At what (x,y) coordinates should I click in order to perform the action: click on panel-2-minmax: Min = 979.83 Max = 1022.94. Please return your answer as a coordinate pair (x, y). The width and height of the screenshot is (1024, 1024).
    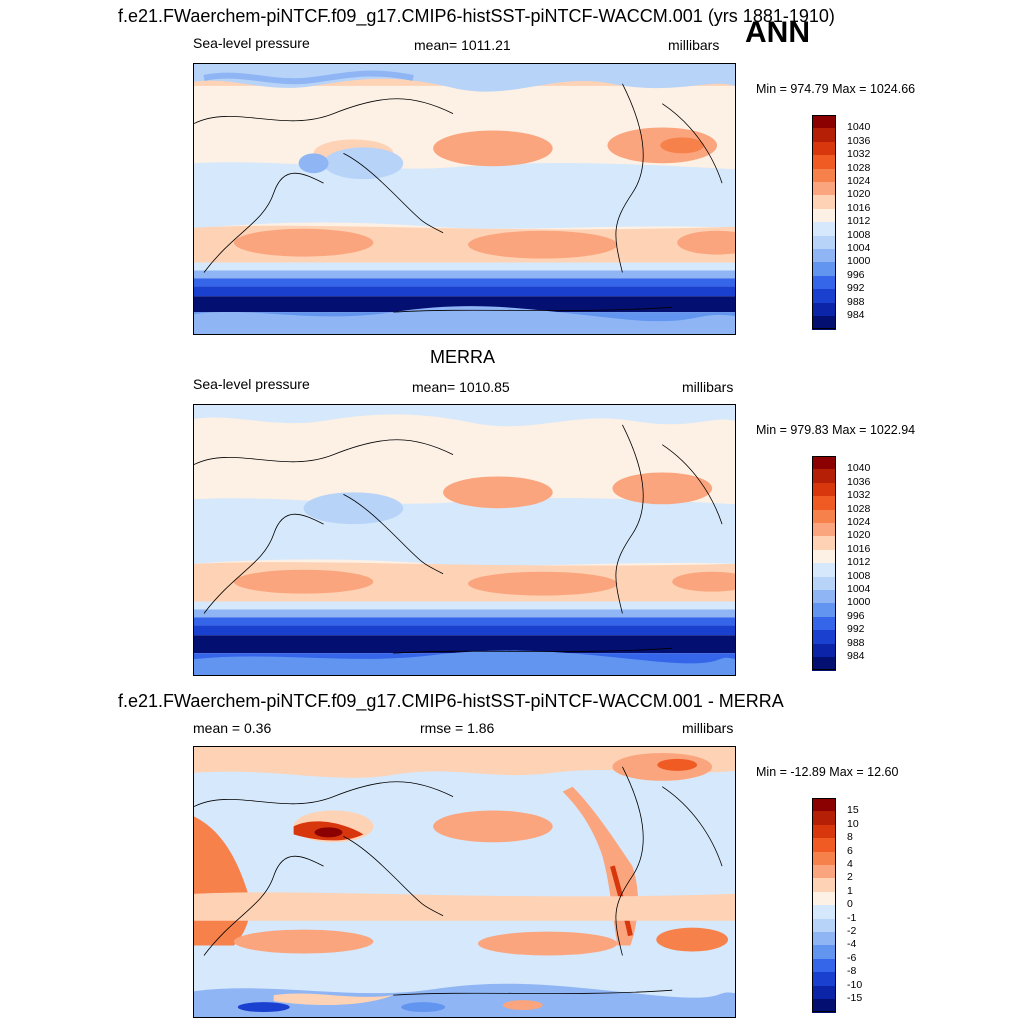
    Looking at the image, I should click on (836, 430).